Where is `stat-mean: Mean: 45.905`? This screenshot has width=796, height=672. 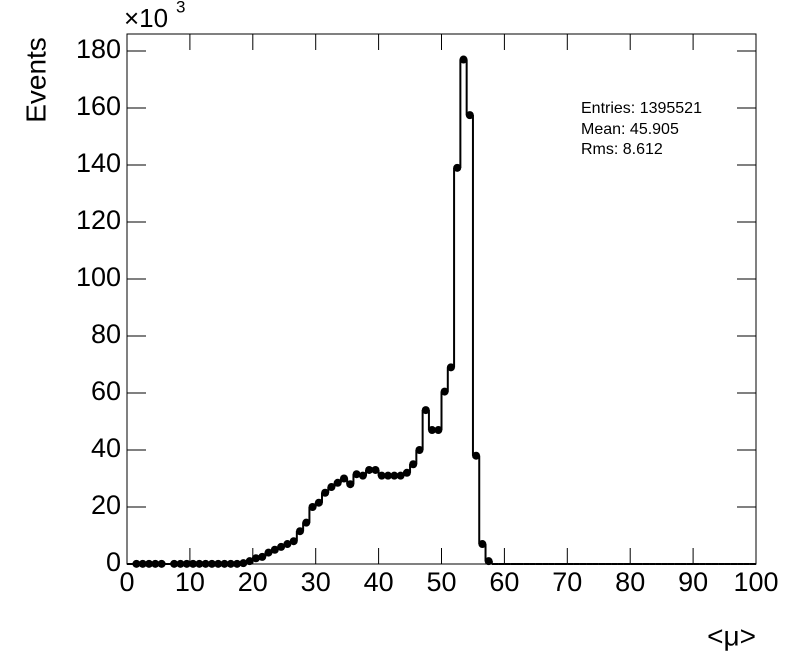 stat-mean: Mean: 45.905 is located at coordinates (630, 129).